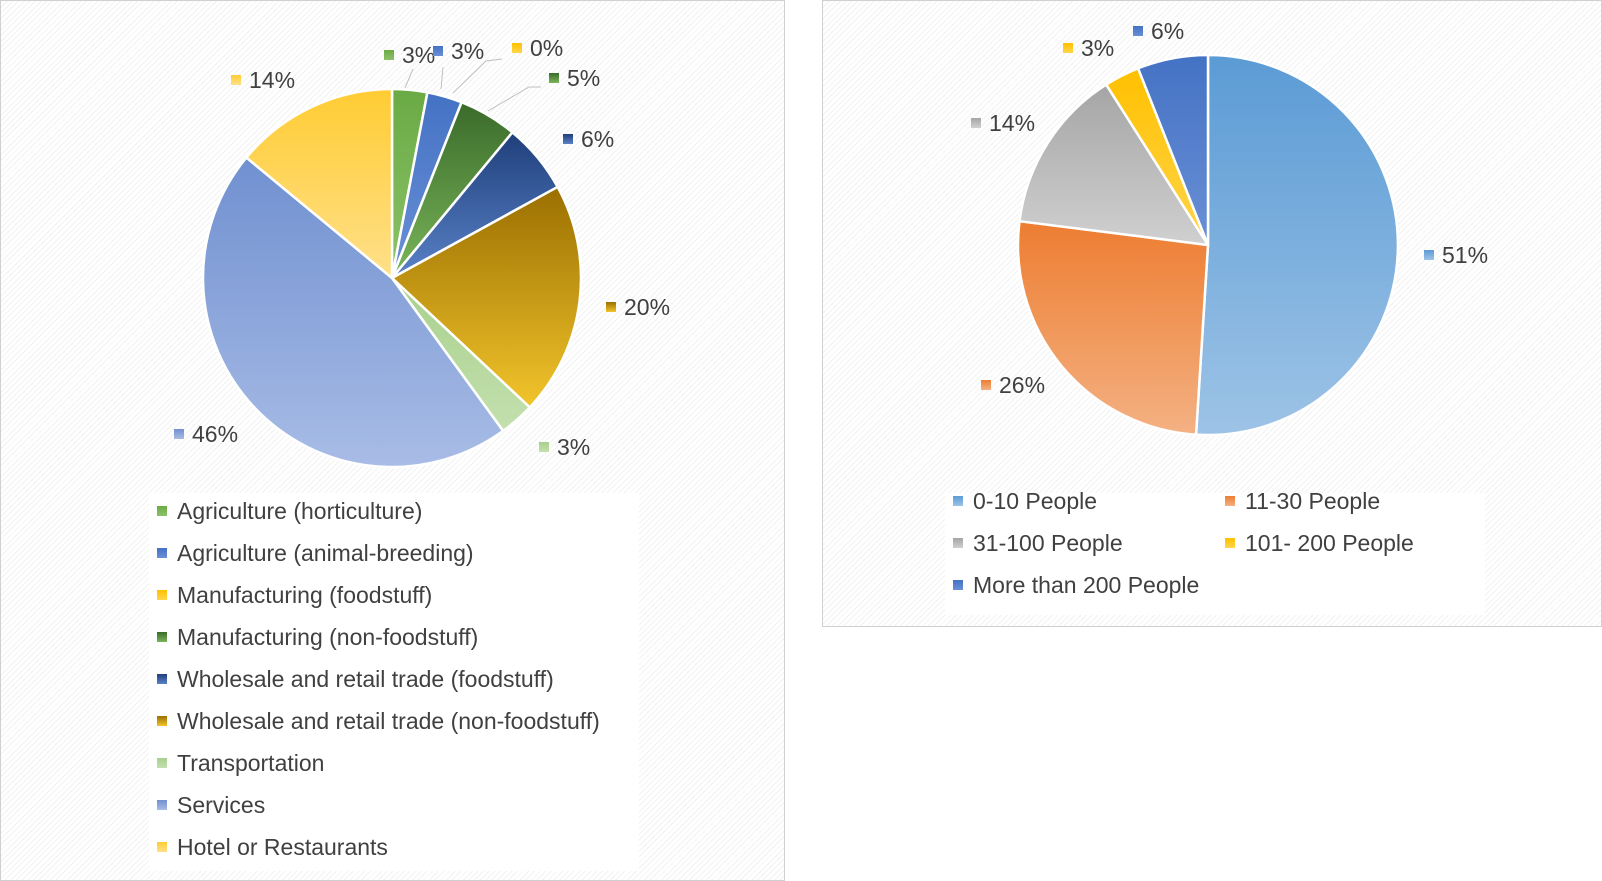 This screenshot has width=1602, height=881. I want to click on sector-data-label-8: 14%, so click(272, 80).